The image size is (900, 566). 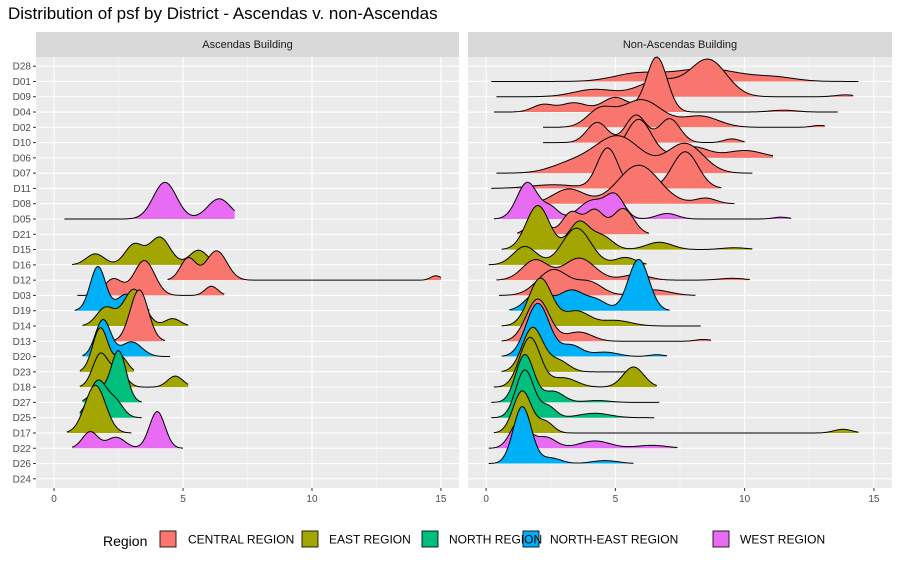 I want to click on ridge-d11-fill, so click(x=606, y=168).